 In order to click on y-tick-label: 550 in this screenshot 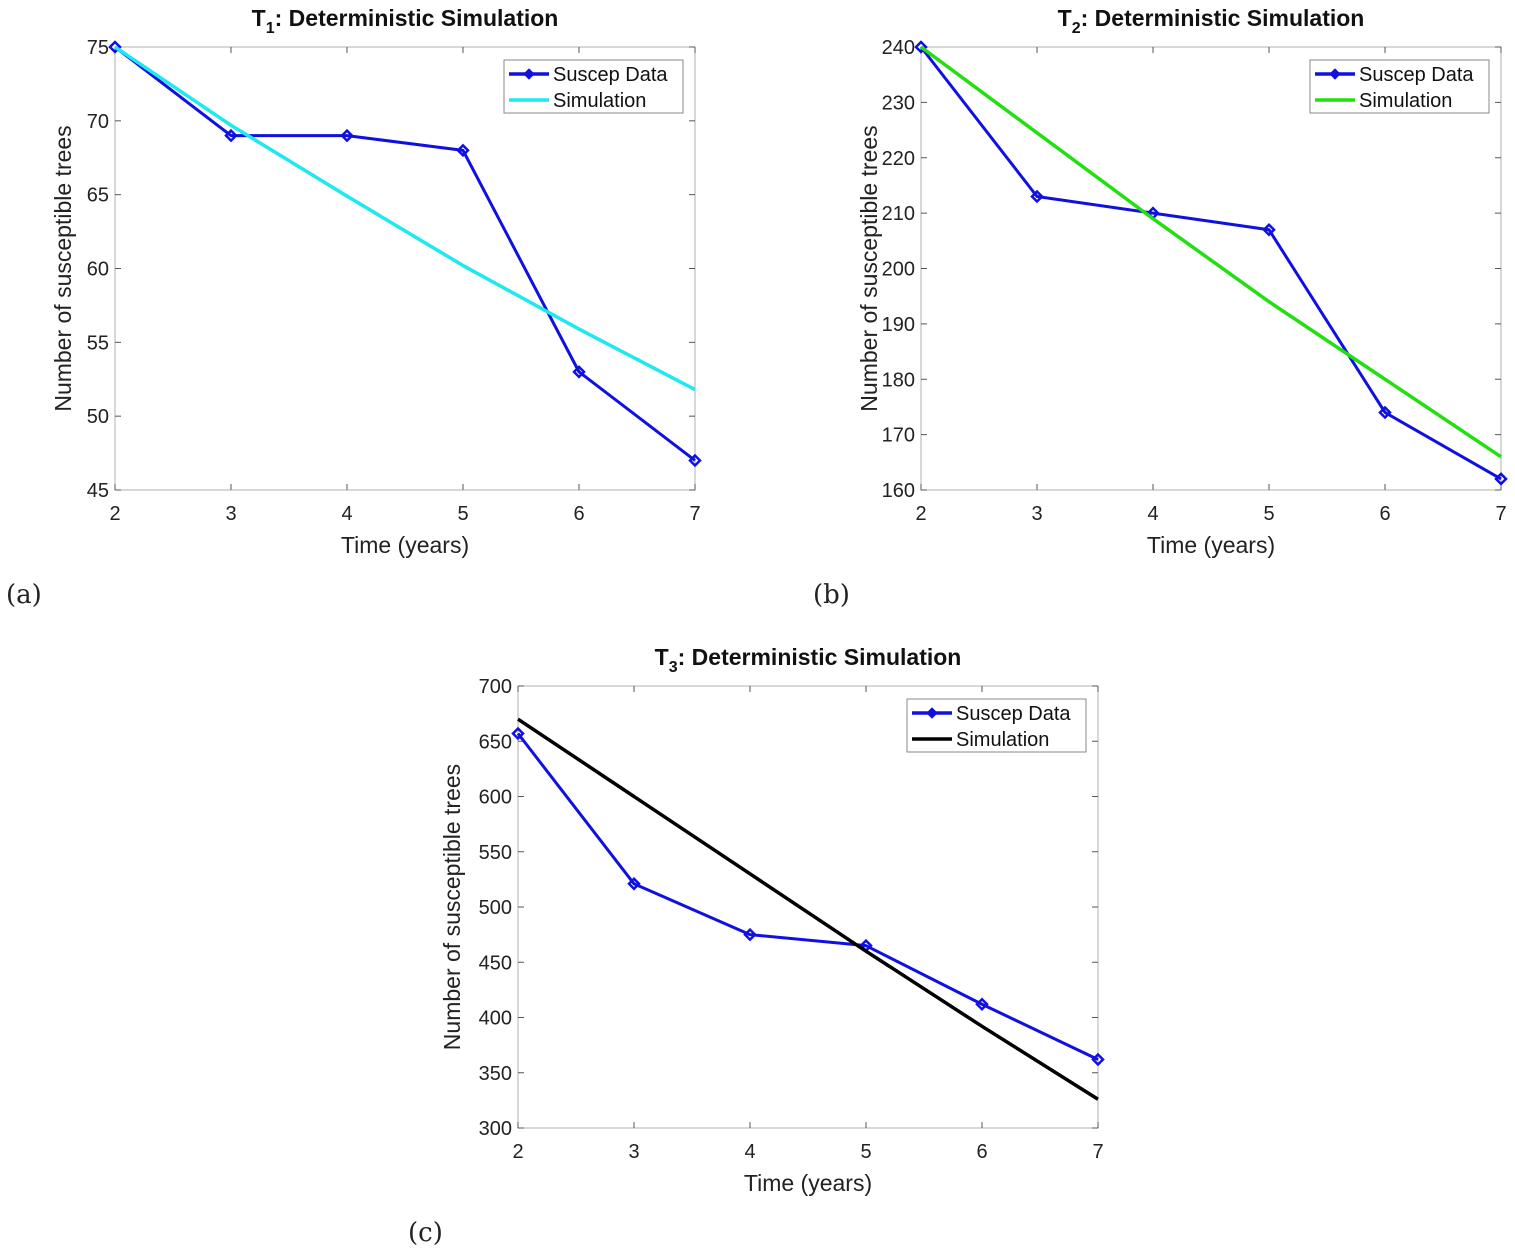, I will do `click(495, 853)`.